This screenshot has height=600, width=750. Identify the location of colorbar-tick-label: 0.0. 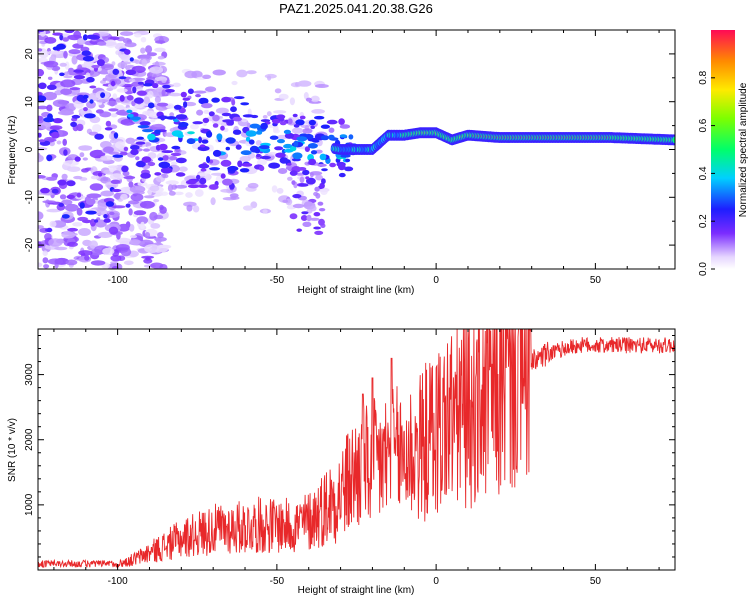
(703, 269).